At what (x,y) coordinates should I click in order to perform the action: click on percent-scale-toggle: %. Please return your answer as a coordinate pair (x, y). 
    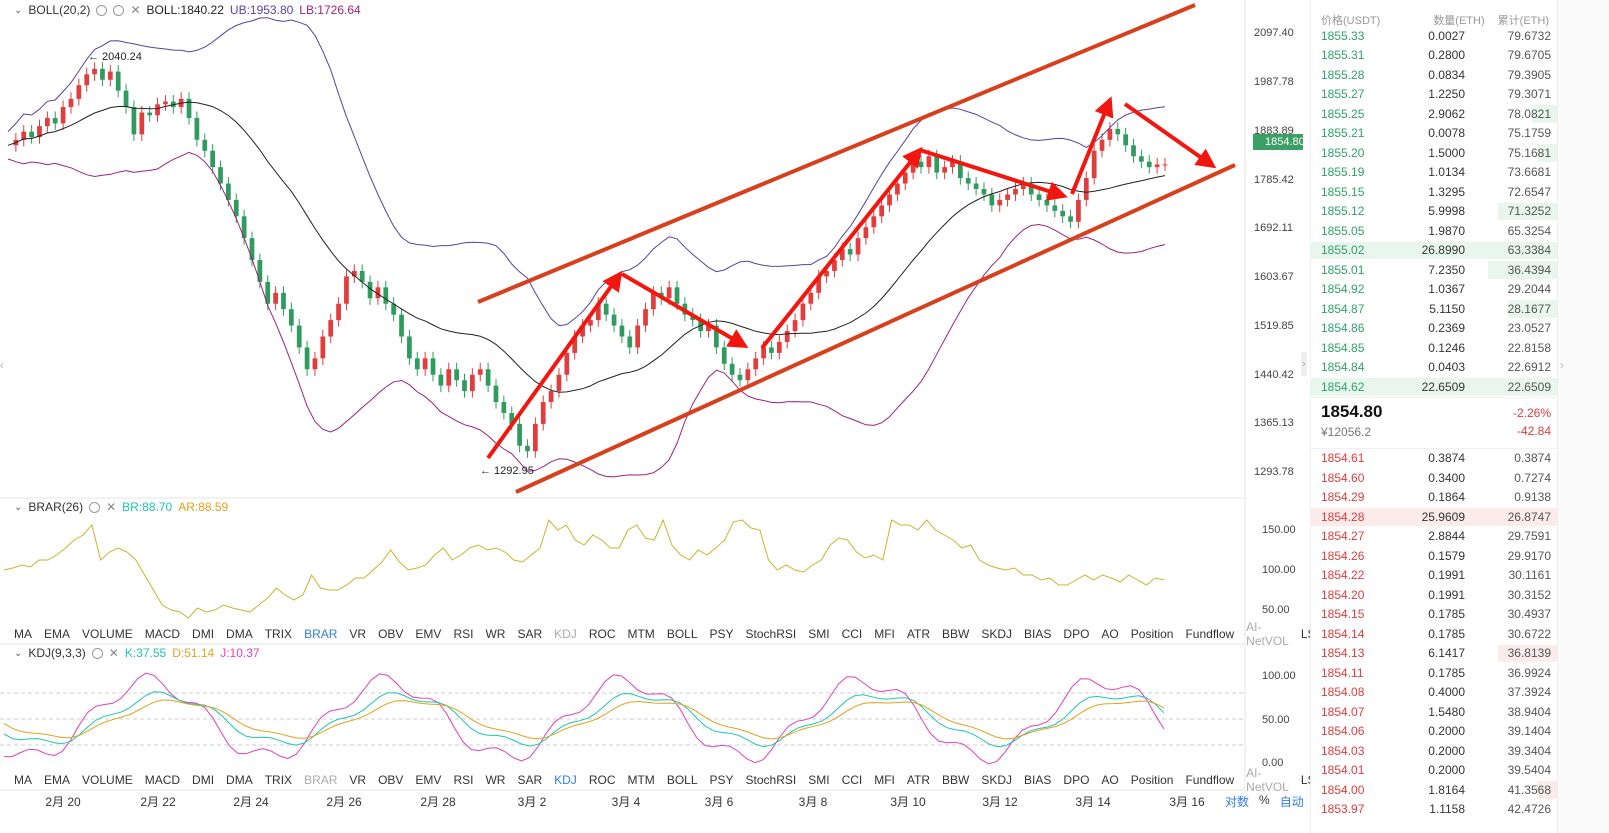
    Looking at the image, I should click on (1264, 800).